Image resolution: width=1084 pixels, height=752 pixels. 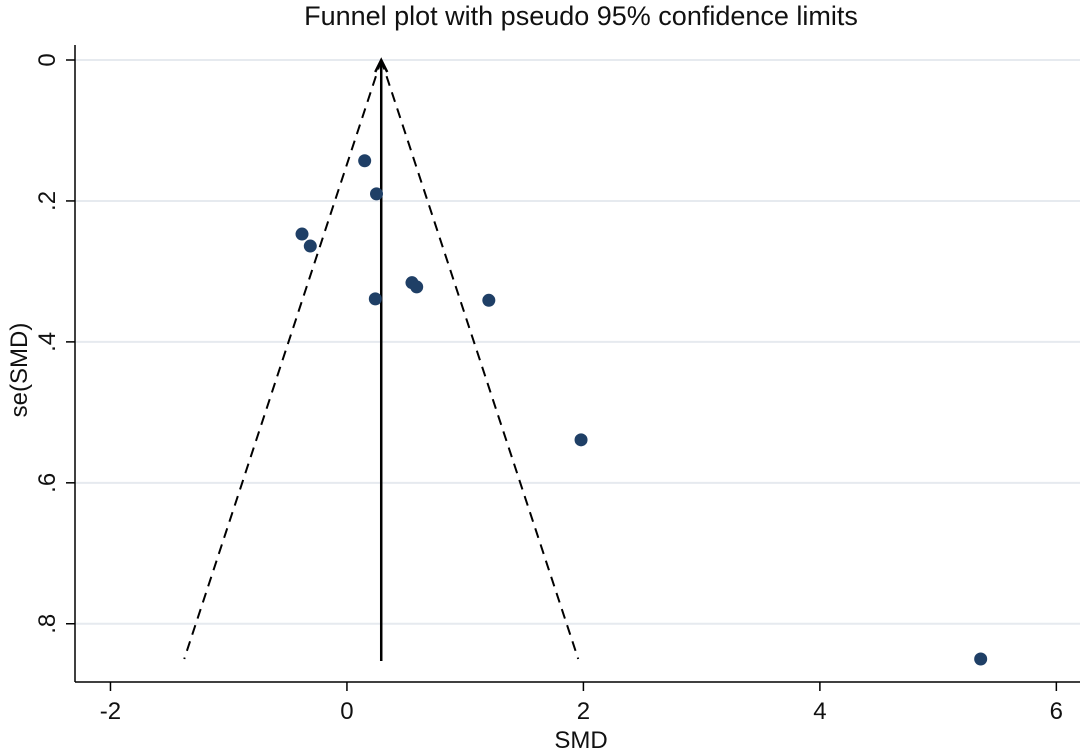 I want to click on x-tick-label: 4, so click(x=819, y=711).